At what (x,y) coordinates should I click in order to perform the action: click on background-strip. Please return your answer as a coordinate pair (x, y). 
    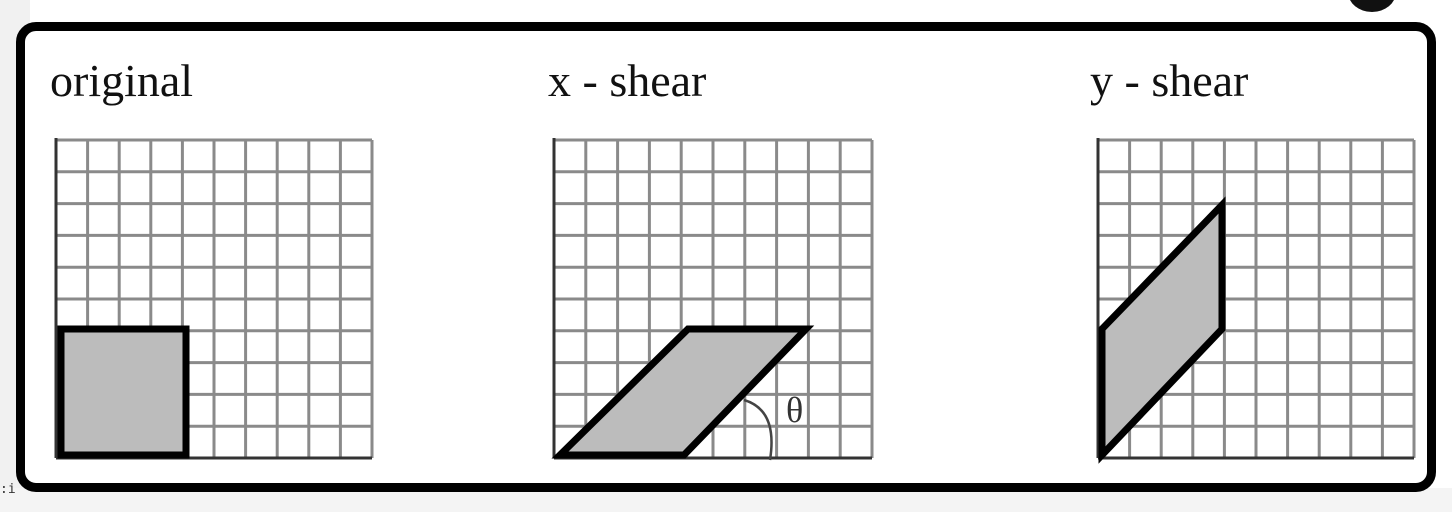
    Looking at the image, I should click on (726, 500).